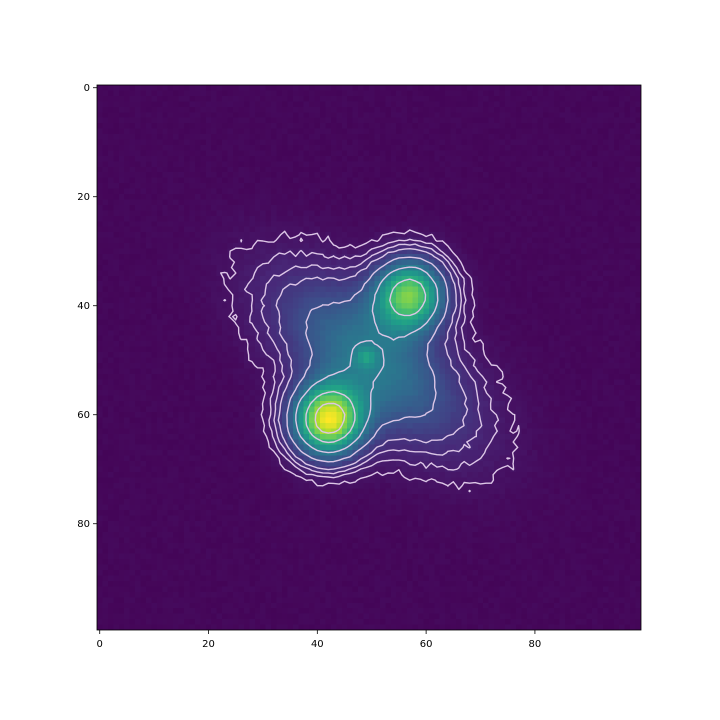 This screenshot has width=720, height=720. I want to click on y-axis: 0 20 40 60 80, so click(87, 306).